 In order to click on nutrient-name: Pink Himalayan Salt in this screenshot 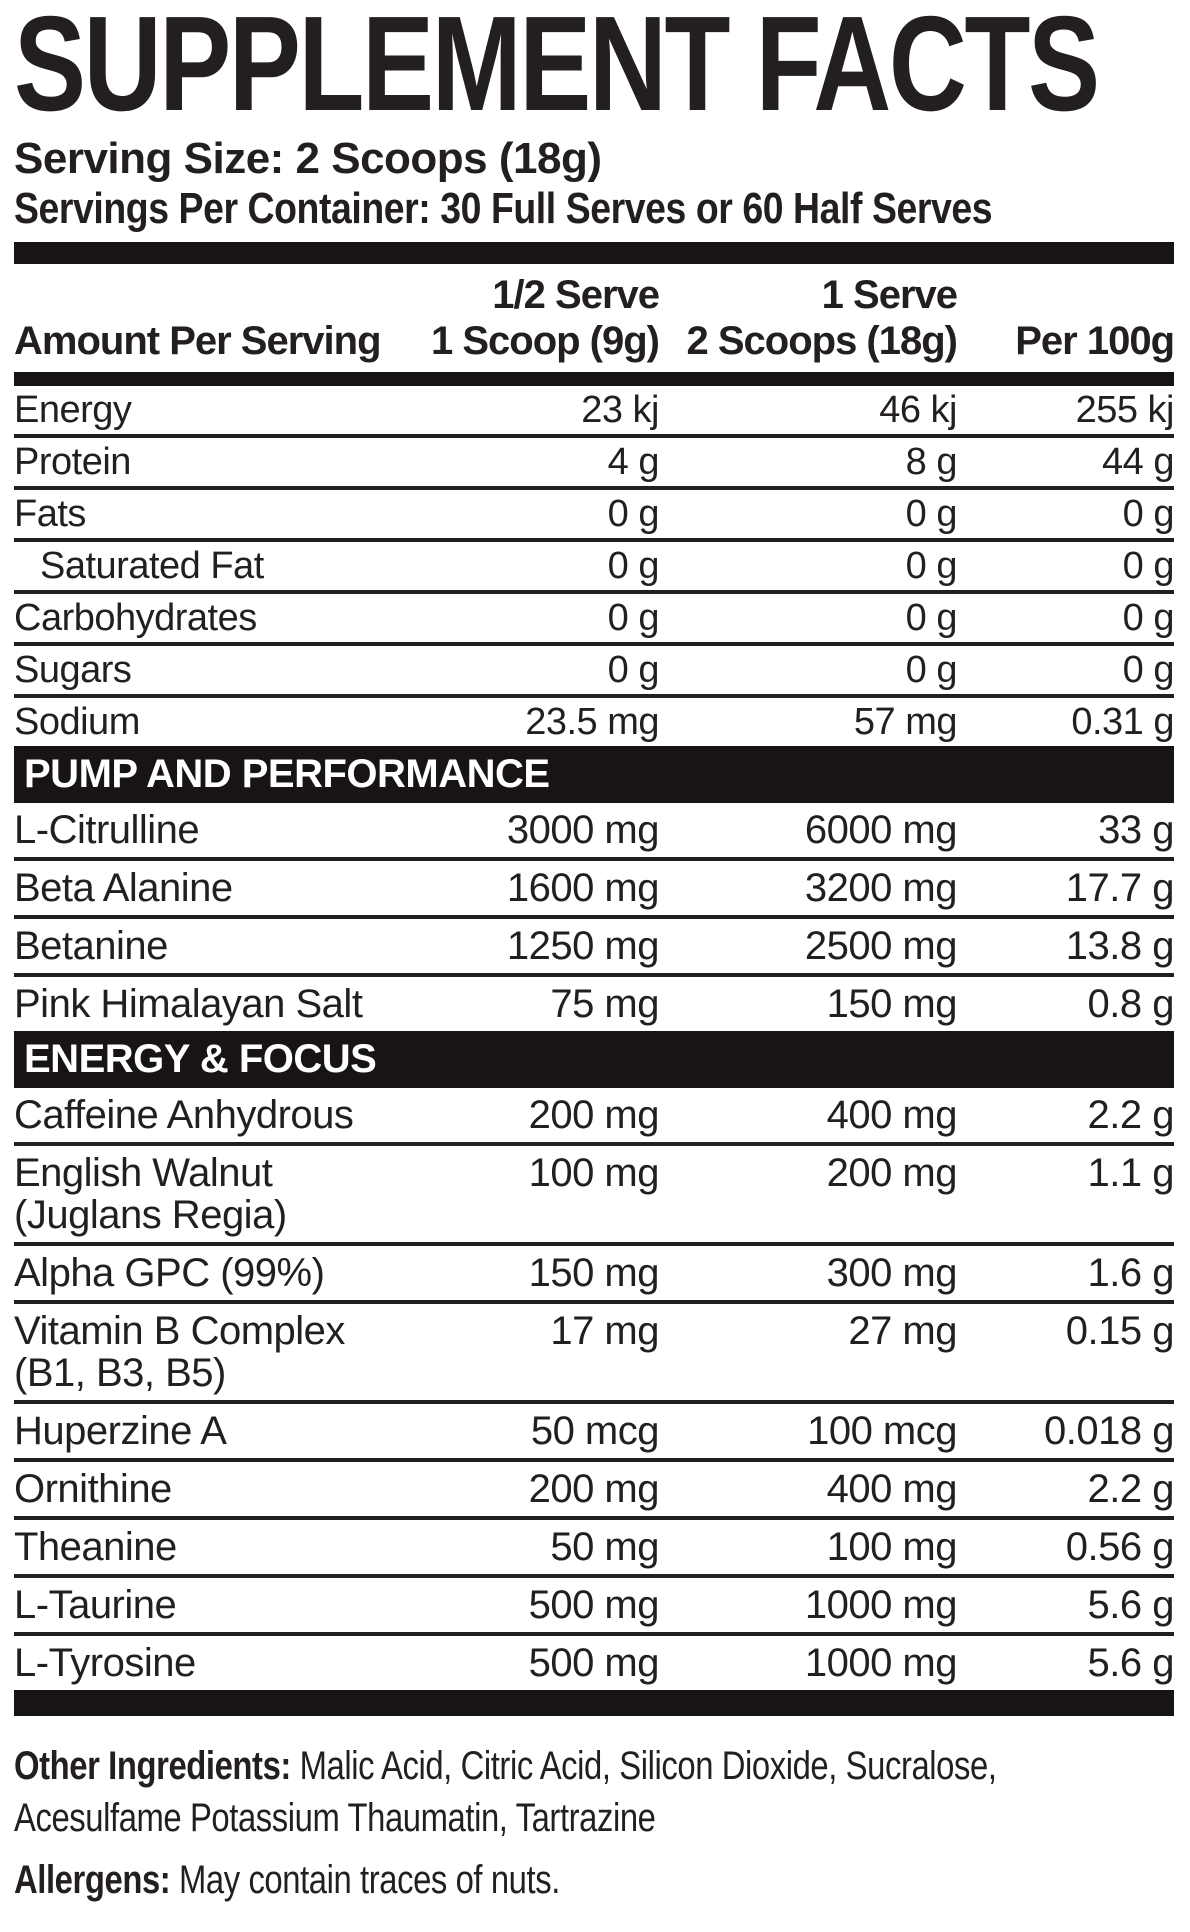, I will do `click(214, 1004)`.